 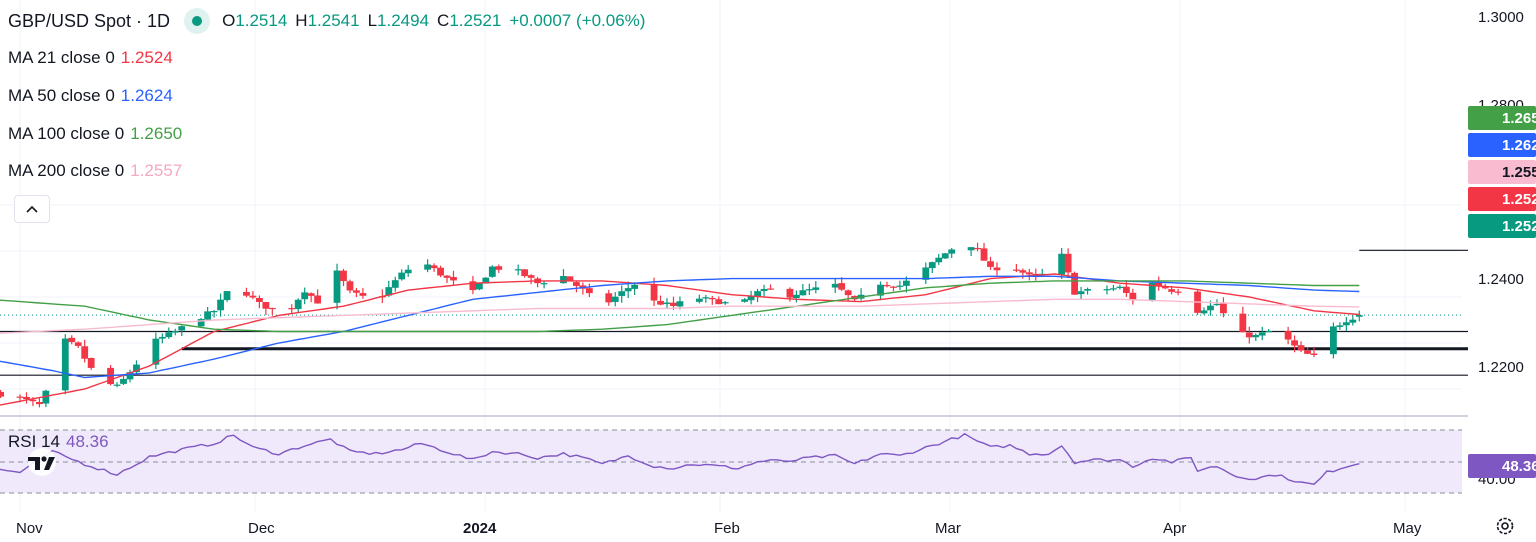 I want to click on gear-icon, so click(x=1505, y=526).